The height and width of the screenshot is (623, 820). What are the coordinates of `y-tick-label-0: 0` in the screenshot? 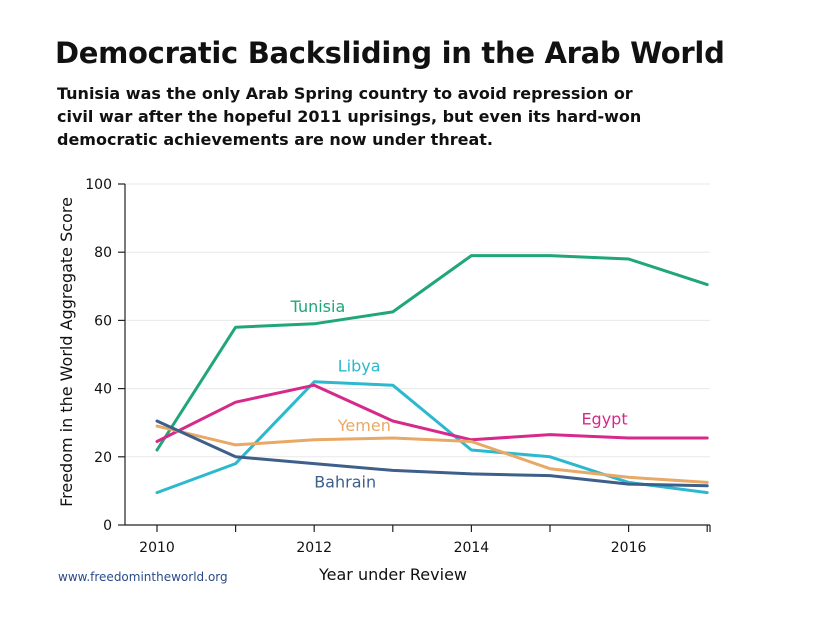 It's located at (107, 526).